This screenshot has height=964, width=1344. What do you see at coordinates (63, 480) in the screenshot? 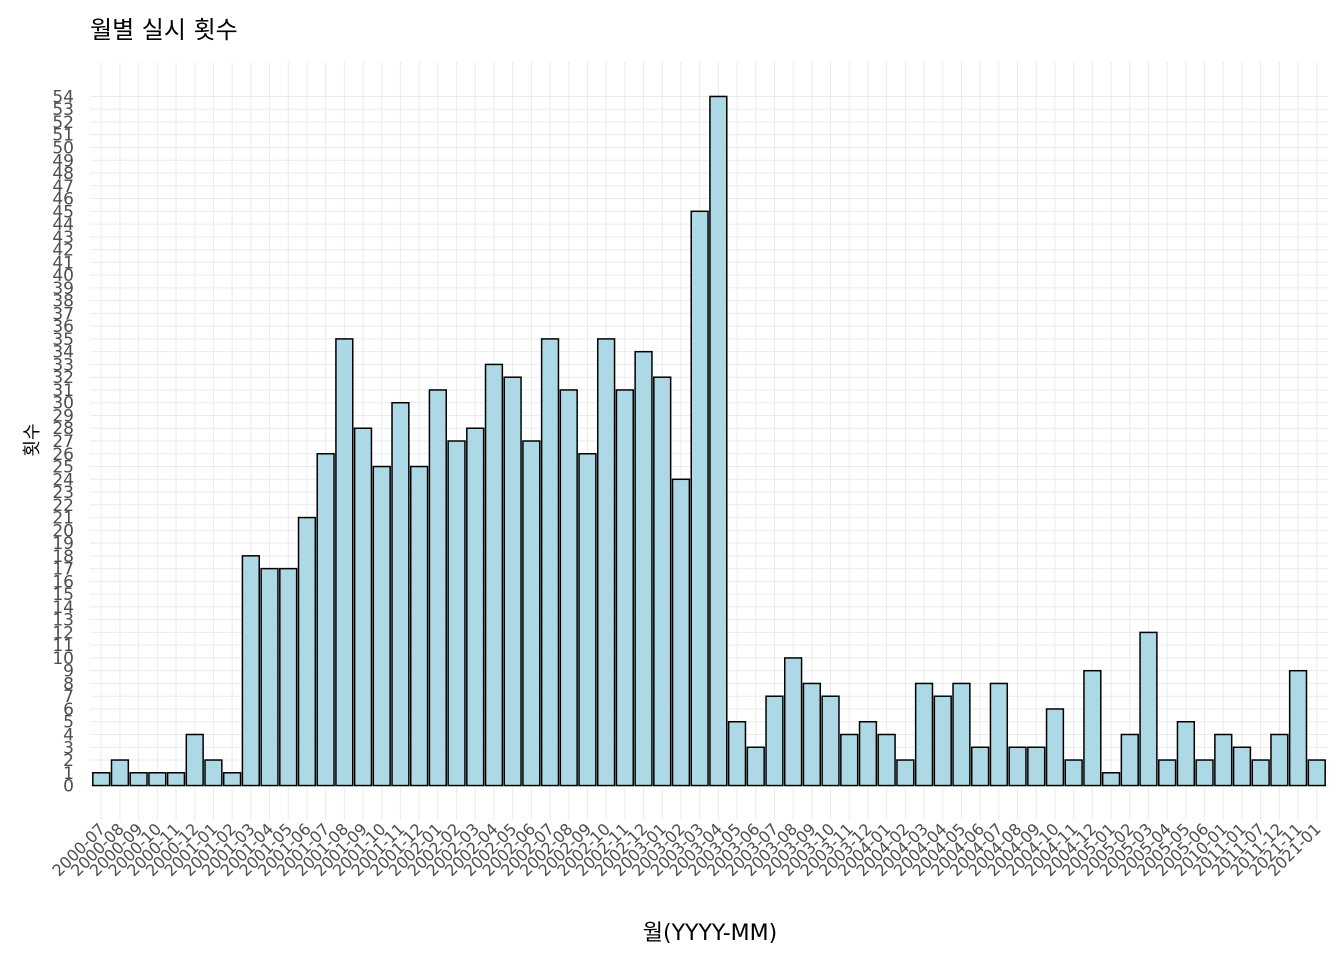
I see `y-tick-label: 24` at bounding box center [63, 480].